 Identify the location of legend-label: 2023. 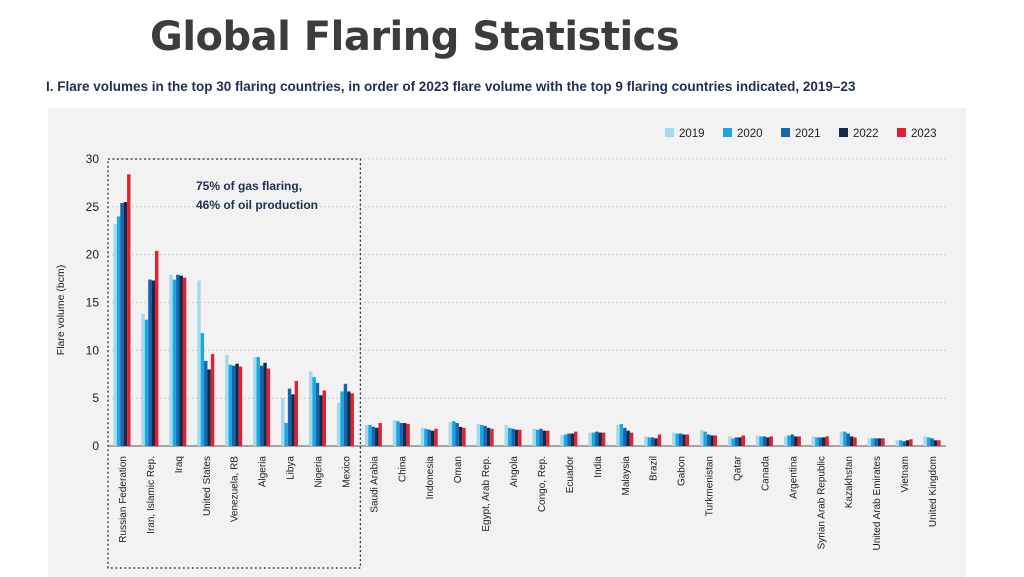
(924, 134).